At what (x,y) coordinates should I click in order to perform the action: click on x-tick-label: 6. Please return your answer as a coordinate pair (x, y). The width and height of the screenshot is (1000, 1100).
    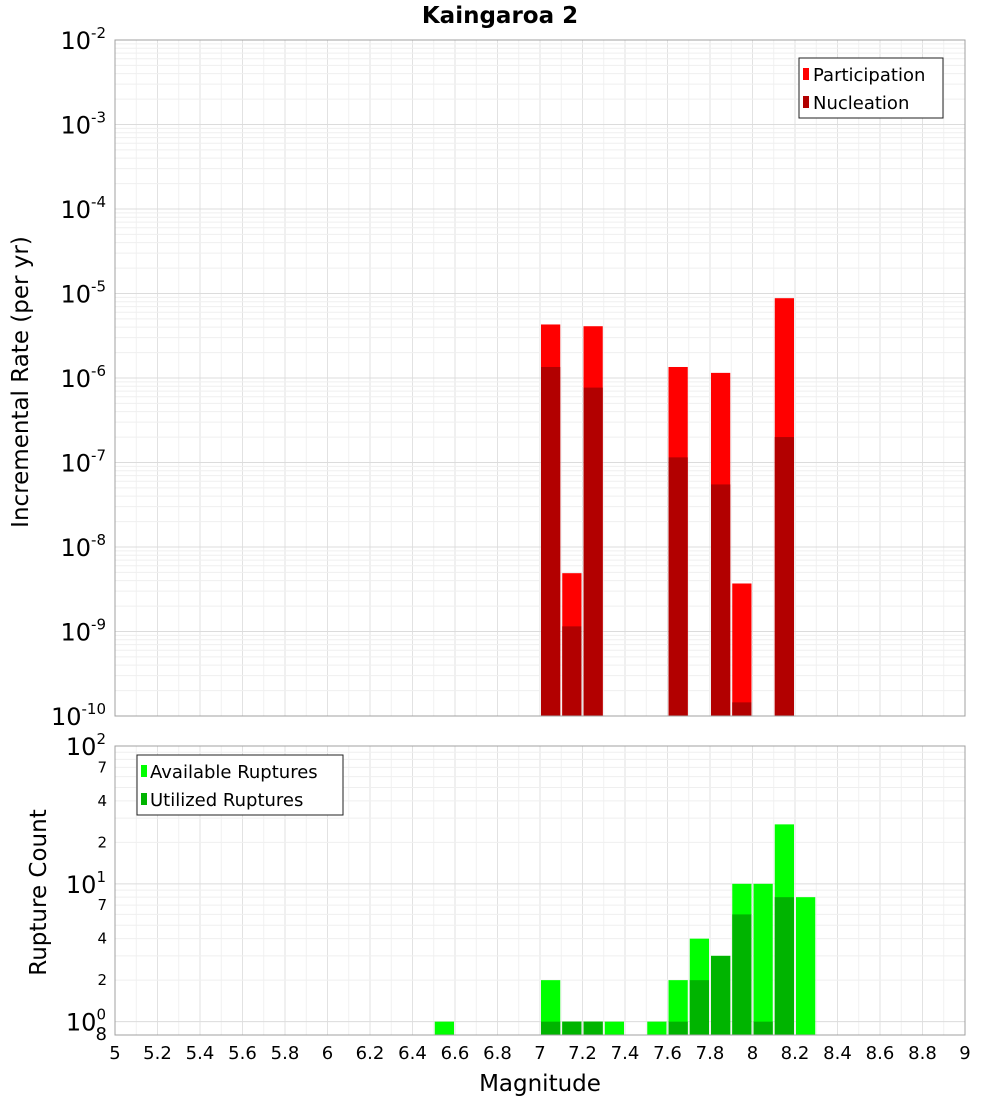
    Looking at the image, I should click on (327, 1053).